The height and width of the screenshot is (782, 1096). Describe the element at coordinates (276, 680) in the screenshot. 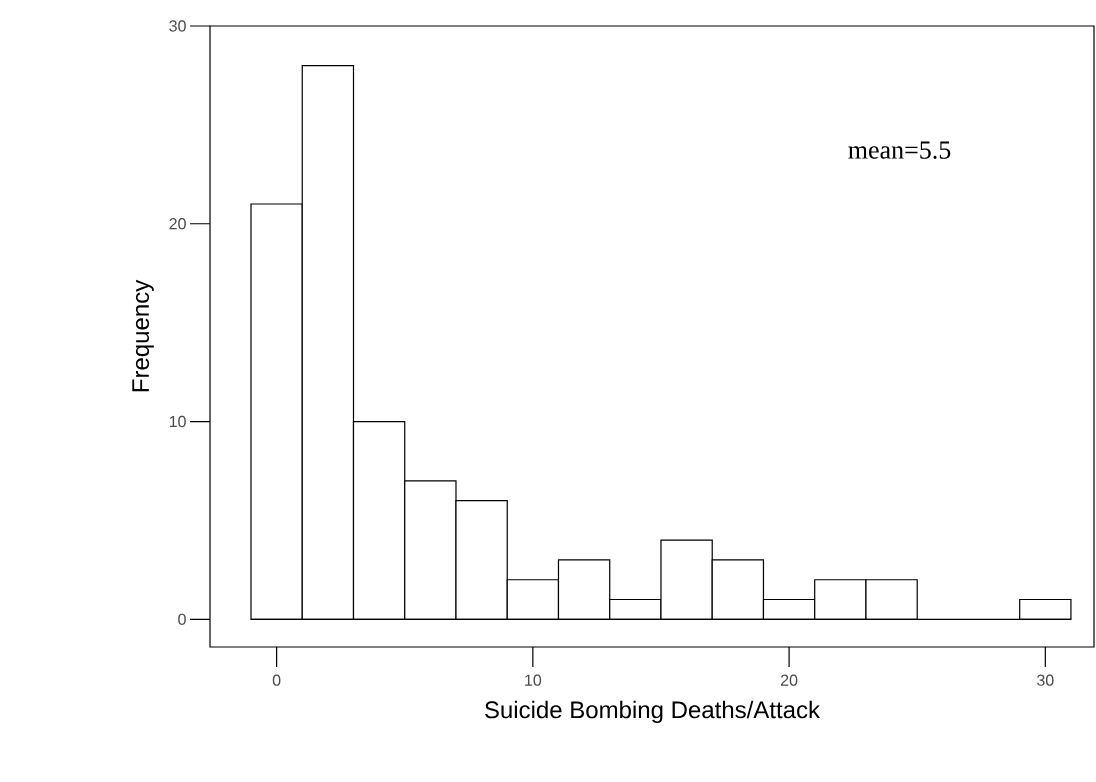

I see `x-tick-label: 0` at that location.